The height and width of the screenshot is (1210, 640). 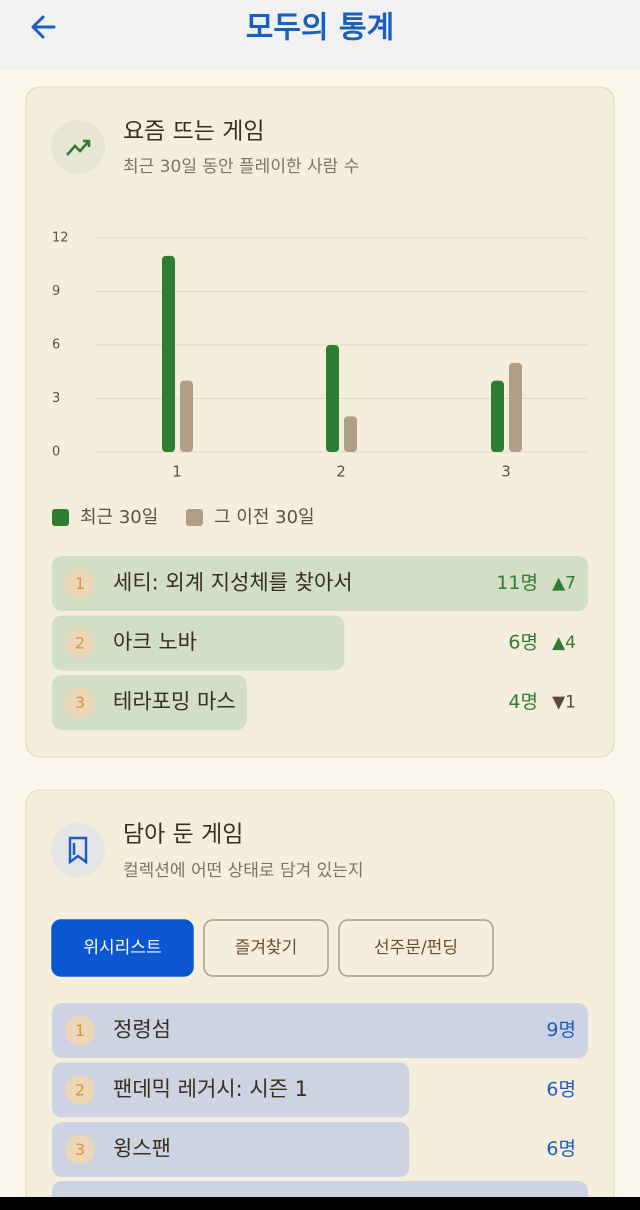 I want to click on bookmark-icon, so click(x=78, y=850).